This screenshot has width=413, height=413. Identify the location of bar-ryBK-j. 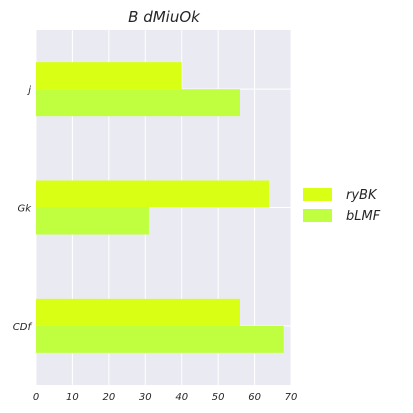
(109, 76).